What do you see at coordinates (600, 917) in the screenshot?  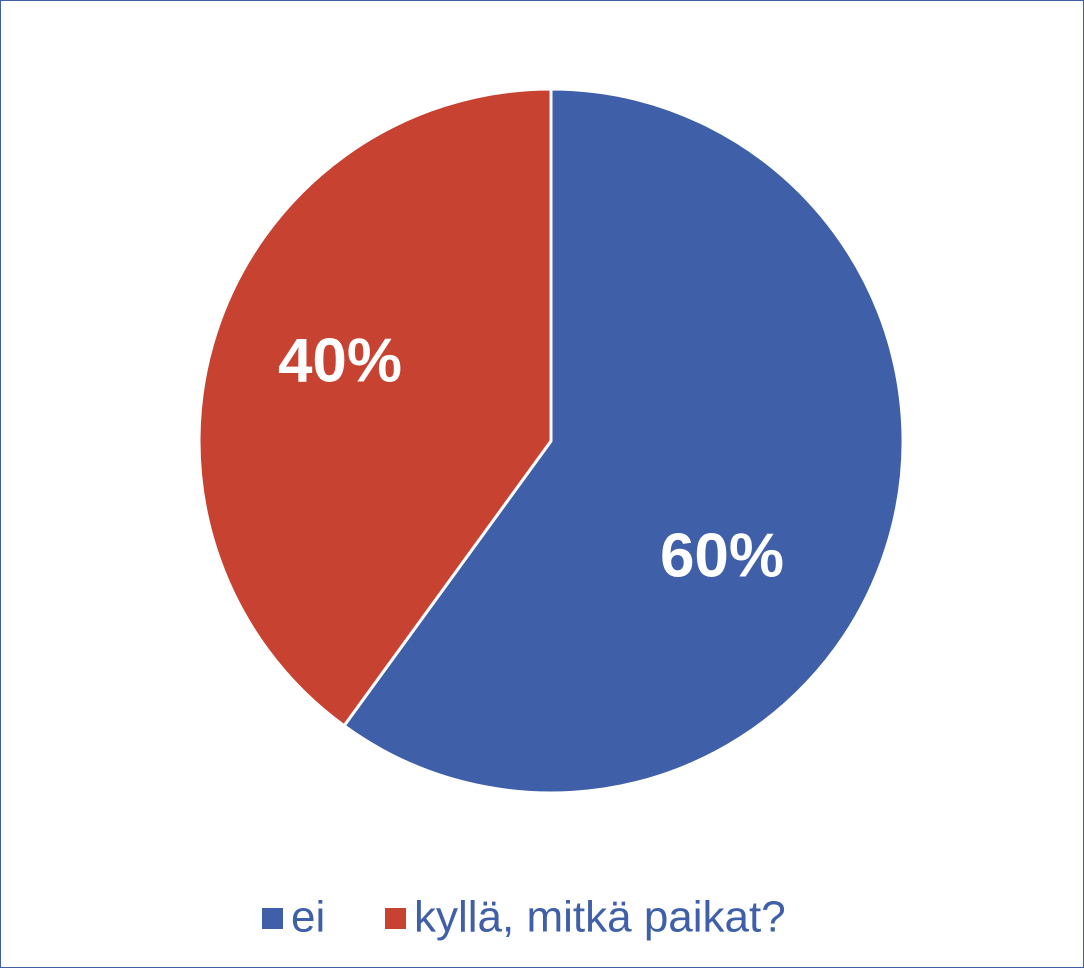 I see `legend-label: kyllä, mitkä paikat?` at bounding box center [600, 917].